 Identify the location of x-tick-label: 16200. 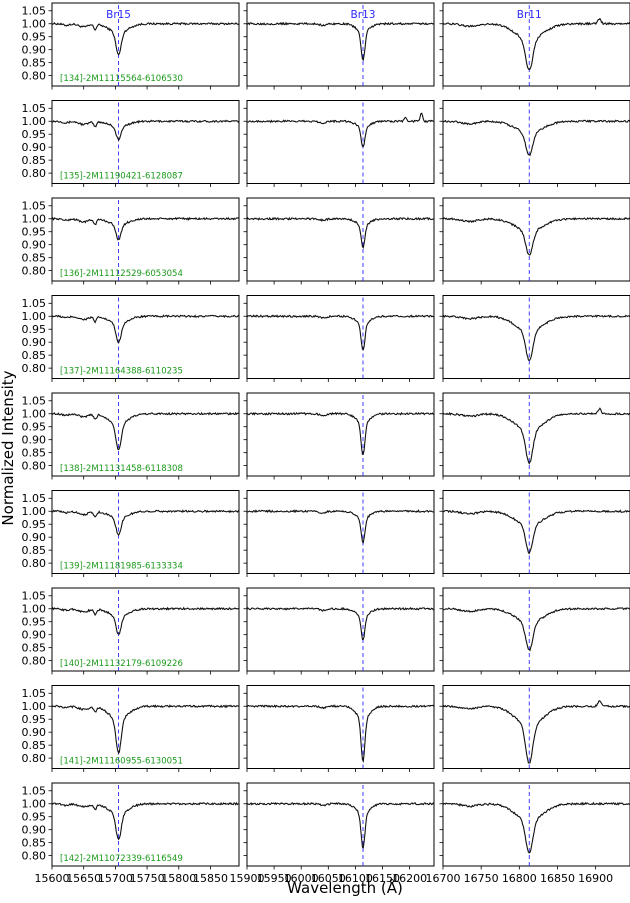
(409, 878).